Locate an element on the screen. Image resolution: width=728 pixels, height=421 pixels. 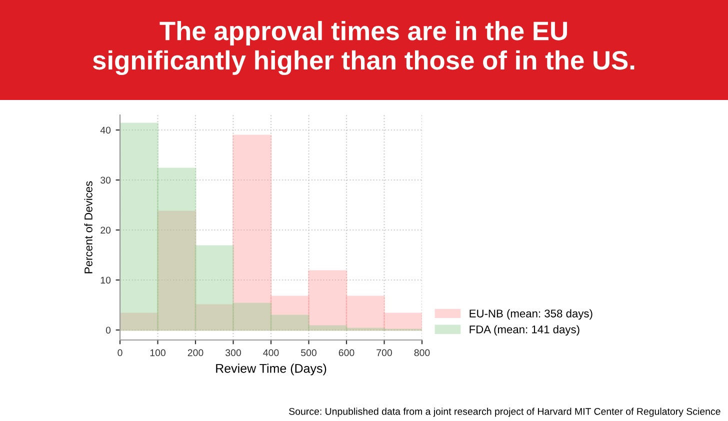
x-tick-label: 700 is located at coordinates (384, 352).